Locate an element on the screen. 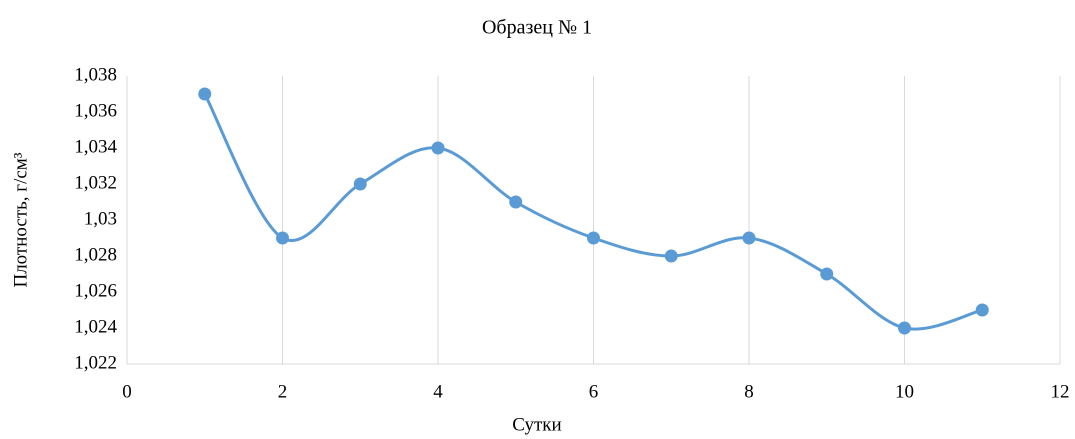  y-axis-label: Плотность, г/см³ is located at coordinates (20, 219).